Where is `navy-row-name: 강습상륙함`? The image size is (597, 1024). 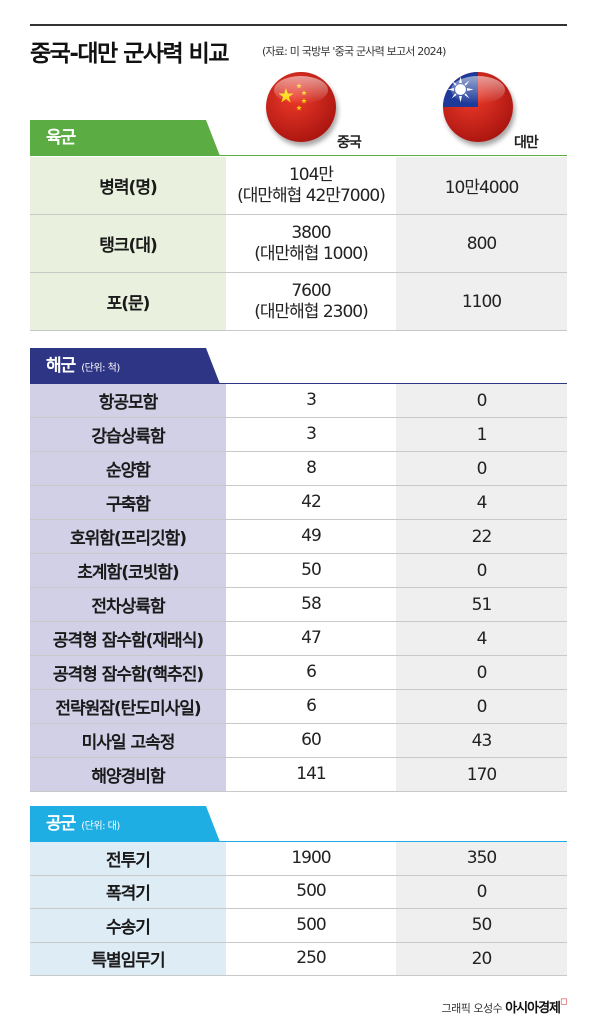 navy-row-name: 강습상륙함 is located at coordinates (128, 434).